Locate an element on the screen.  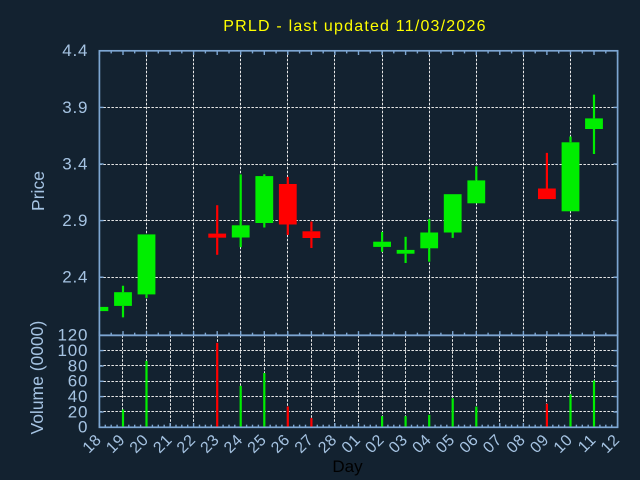
svg-text: 23 is located at coordinates (210, 443).